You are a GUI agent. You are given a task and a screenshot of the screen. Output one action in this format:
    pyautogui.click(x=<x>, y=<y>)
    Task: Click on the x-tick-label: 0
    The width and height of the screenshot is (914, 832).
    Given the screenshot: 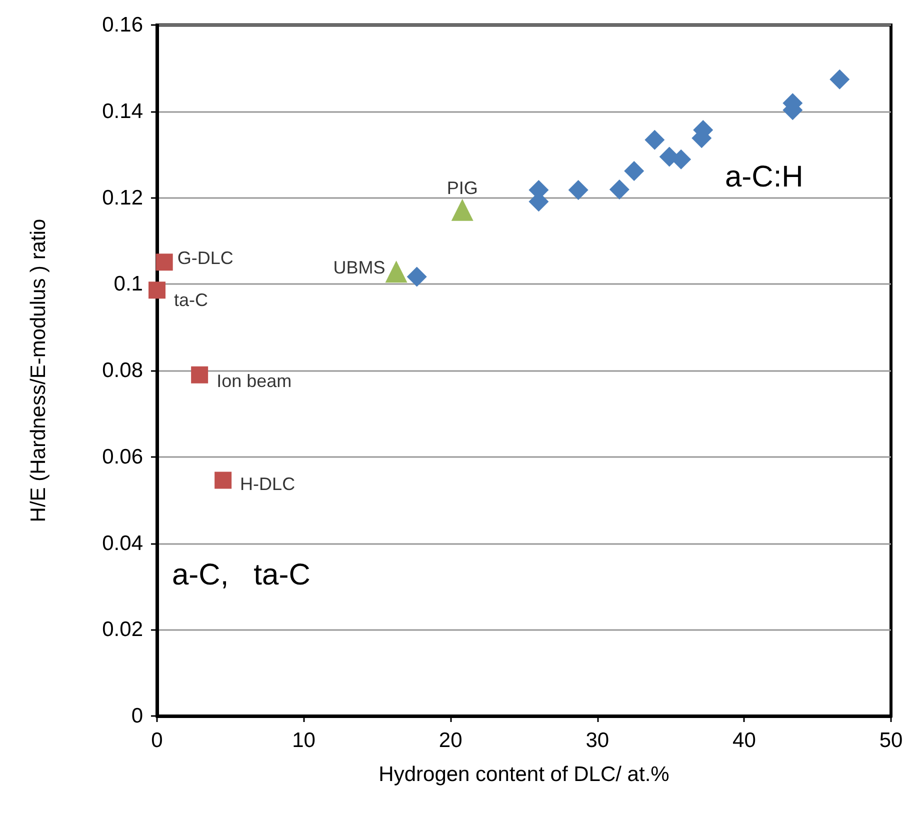 What is the action you would take?
    pyautogui.click(x=157, y=740)
    